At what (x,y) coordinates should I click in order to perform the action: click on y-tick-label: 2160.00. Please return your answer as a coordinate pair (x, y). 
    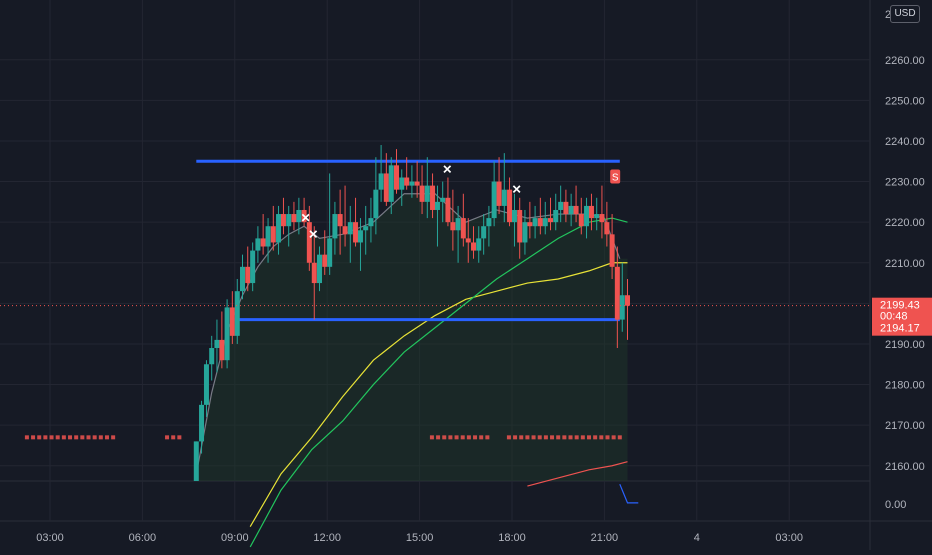
    Looking at the image, I should click on (905, 467).